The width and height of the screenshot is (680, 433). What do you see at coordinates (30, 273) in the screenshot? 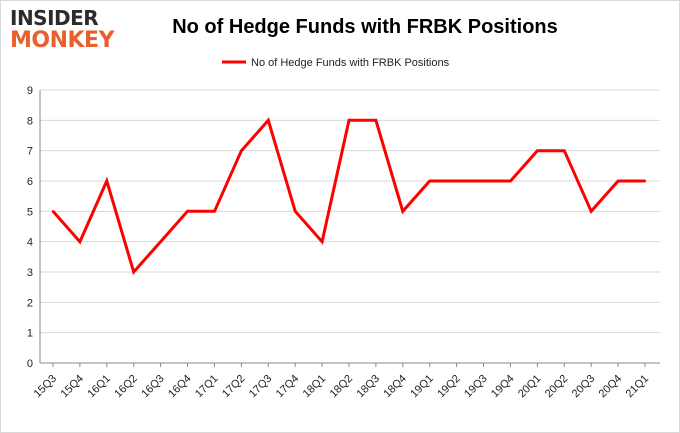
I see `y-tick-label: 3` at bounding box center [30, 273].